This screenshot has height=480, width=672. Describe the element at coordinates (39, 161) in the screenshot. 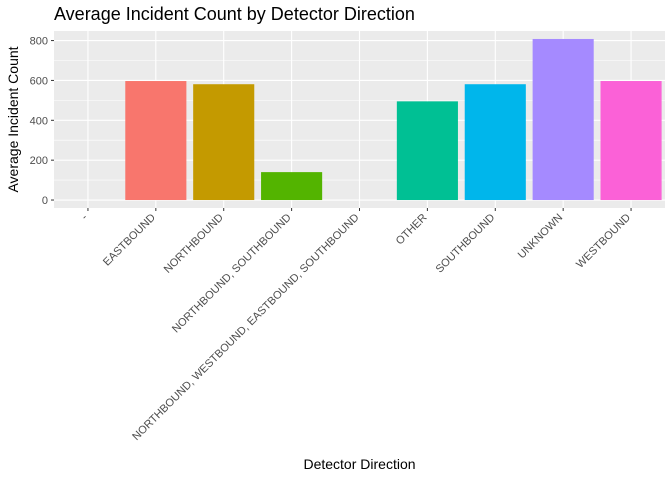

I see `y-tick-label: 200` at that location.